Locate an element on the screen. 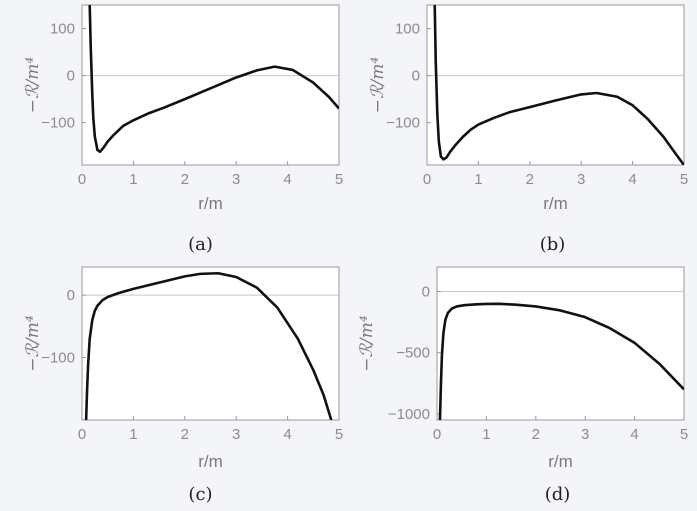  panel-caption: (c) is located at coordinates (200, 494).